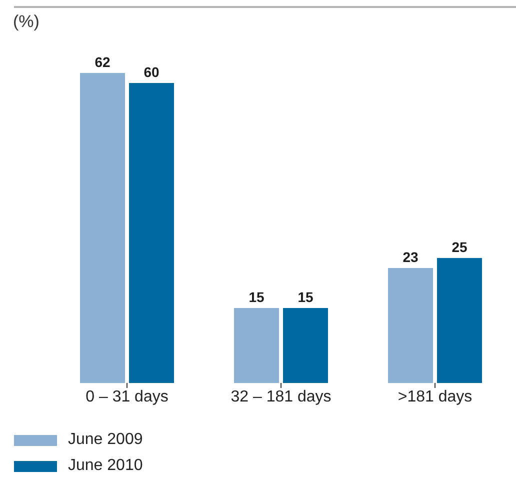 The width and height of the screenshot is (516, 477). I want to click on legend-label: June 2010, so click(105, 466).